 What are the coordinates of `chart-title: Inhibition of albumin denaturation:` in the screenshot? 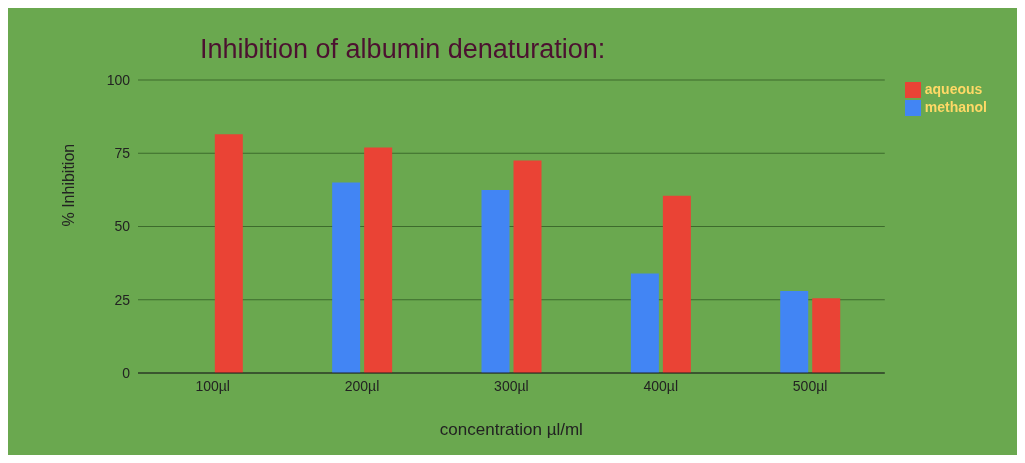 It's located at (403, 49).